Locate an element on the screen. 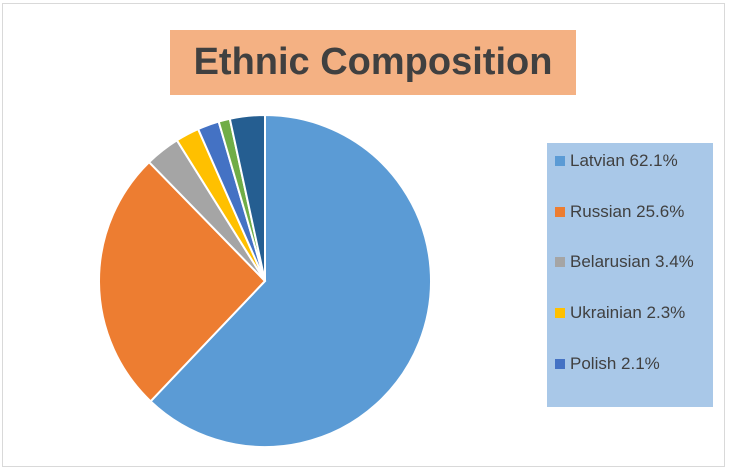 The image size is (730, 471). chart-title-box: Ethnic Composition is located at coordinates (373, 62).